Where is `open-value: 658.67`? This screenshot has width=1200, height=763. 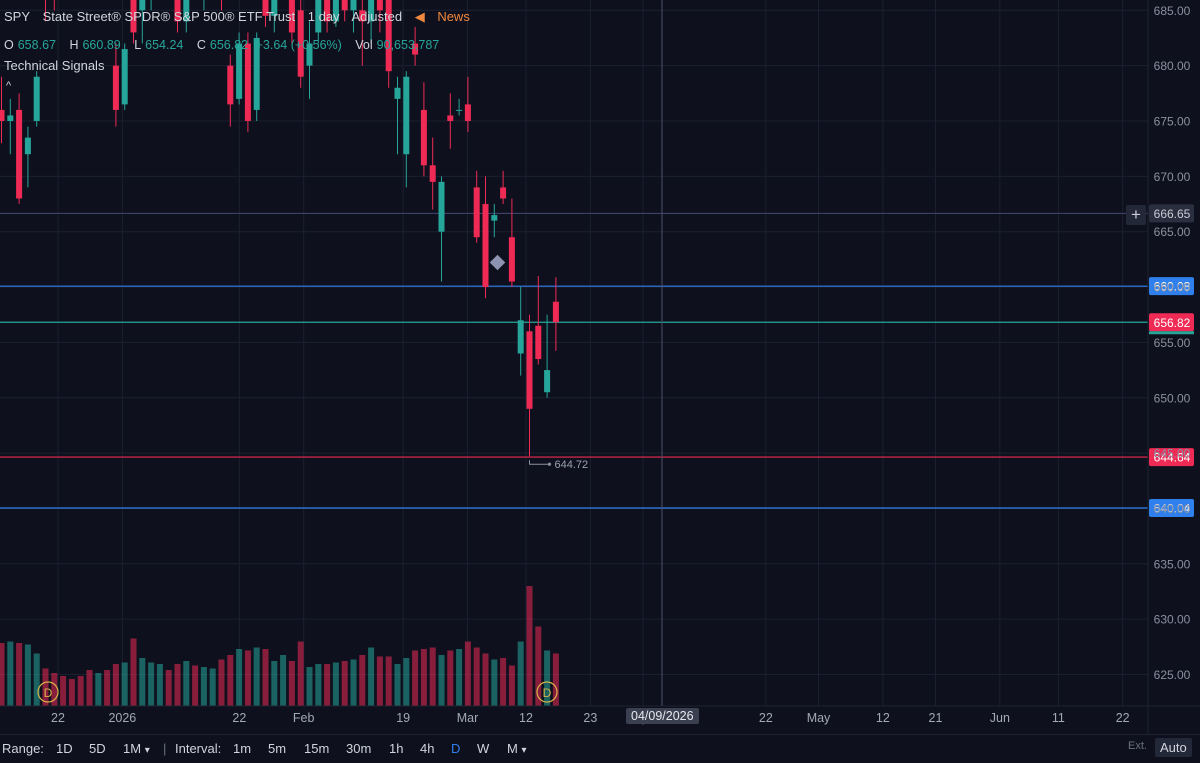
open-value: 658.67 is located at coordinates (36, 45).